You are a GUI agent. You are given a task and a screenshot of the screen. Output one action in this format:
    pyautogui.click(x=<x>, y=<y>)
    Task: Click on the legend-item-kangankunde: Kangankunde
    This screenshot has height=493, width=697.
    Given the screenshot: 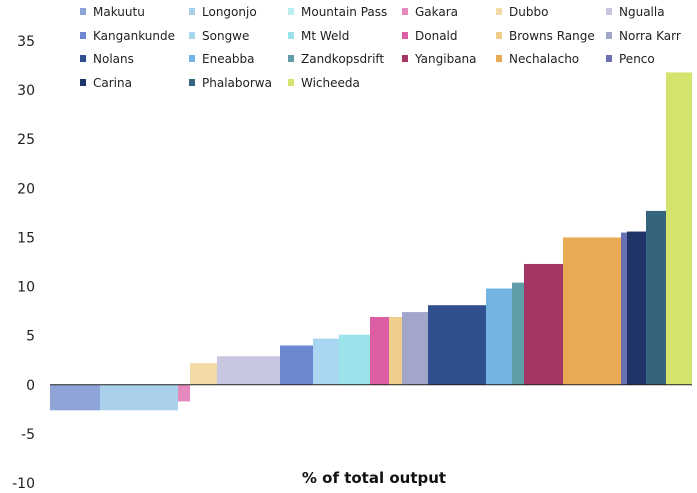 What is the action you would take?
    pyautogui.click(x=127, y=36)
    